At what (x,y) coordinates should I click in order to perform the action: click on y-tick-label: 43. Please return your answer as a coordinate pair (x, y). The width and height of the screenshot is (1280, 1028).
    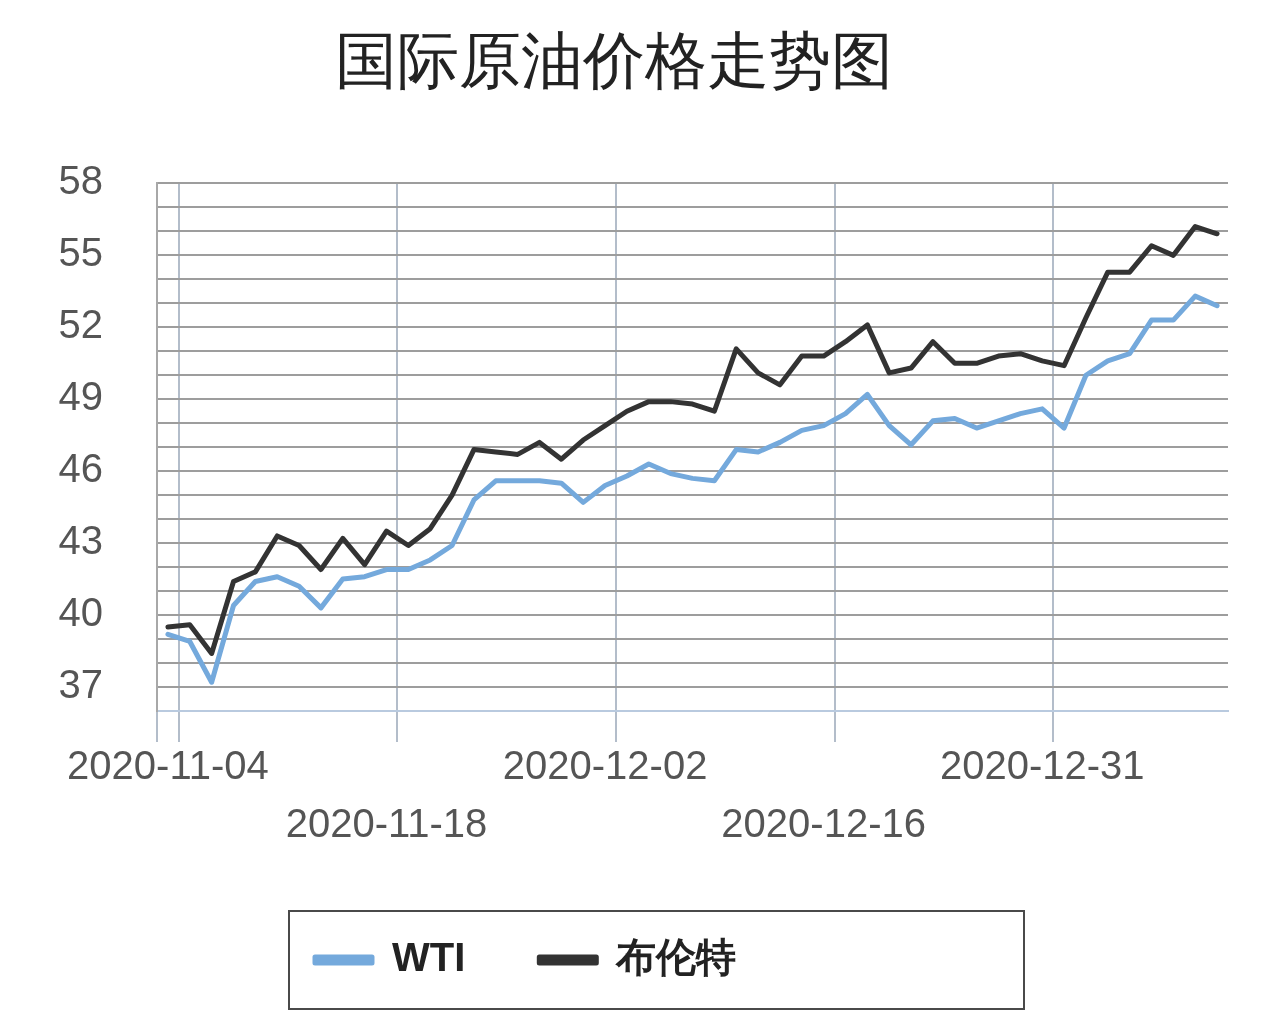
    Looking at the image, I should click on (80, 540).